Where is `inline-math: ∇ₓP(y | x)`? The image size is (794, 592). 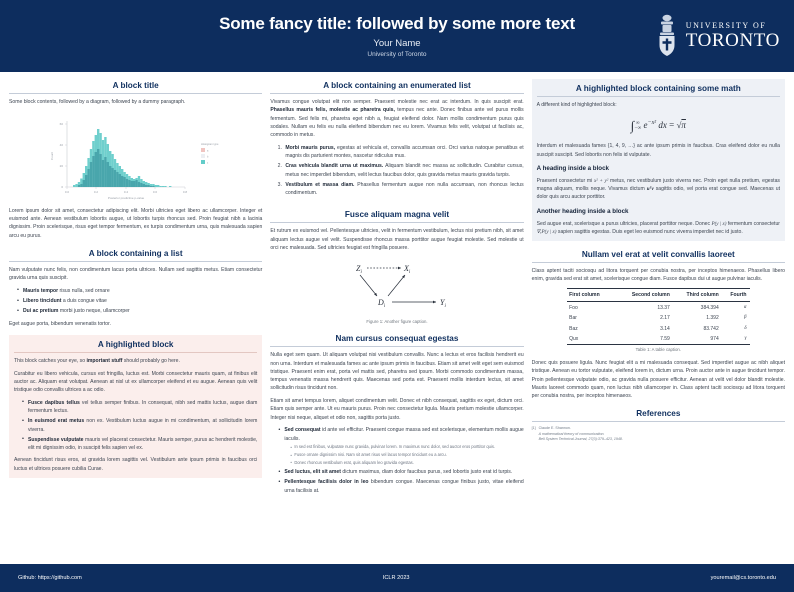 inline-math: ∇ₓP(y | x) is located at coordinates (546, 231).